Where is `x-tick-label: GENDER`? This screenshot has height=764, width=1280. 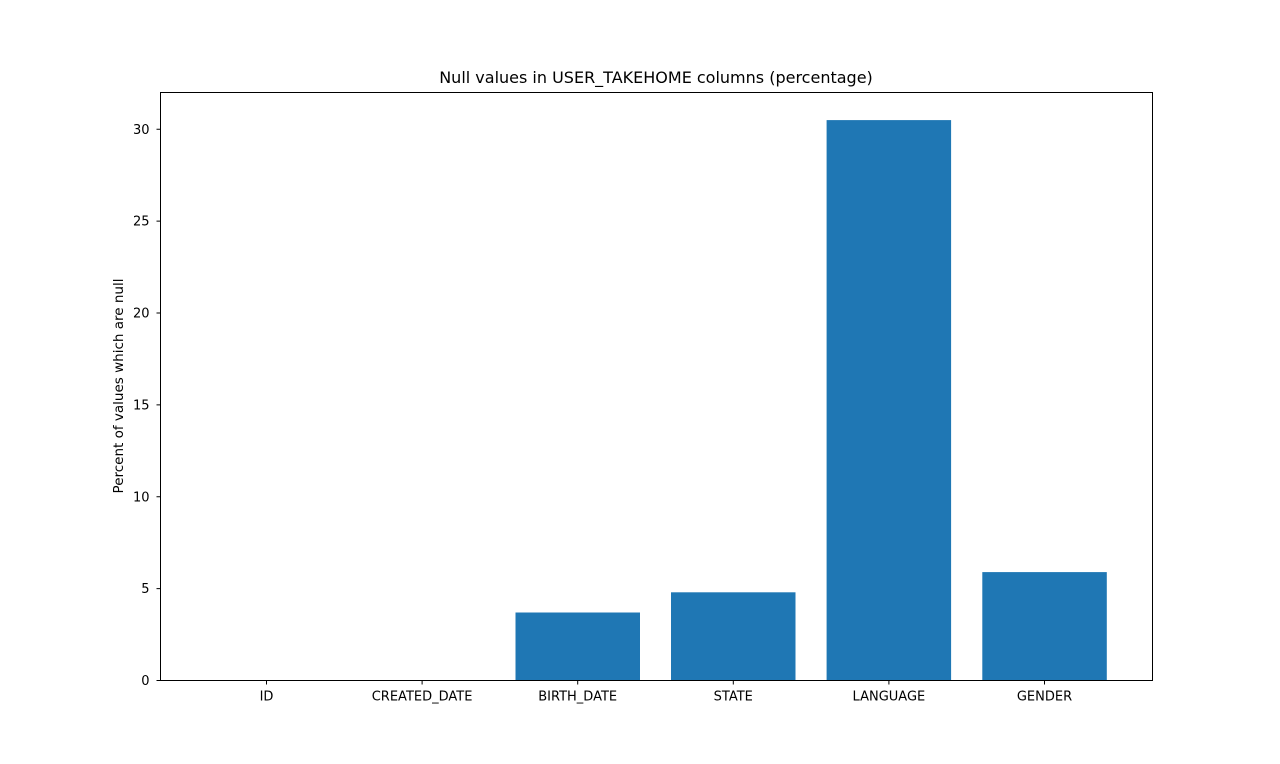
x-tick-label: GENDER is located at coordinates (1044, 697).